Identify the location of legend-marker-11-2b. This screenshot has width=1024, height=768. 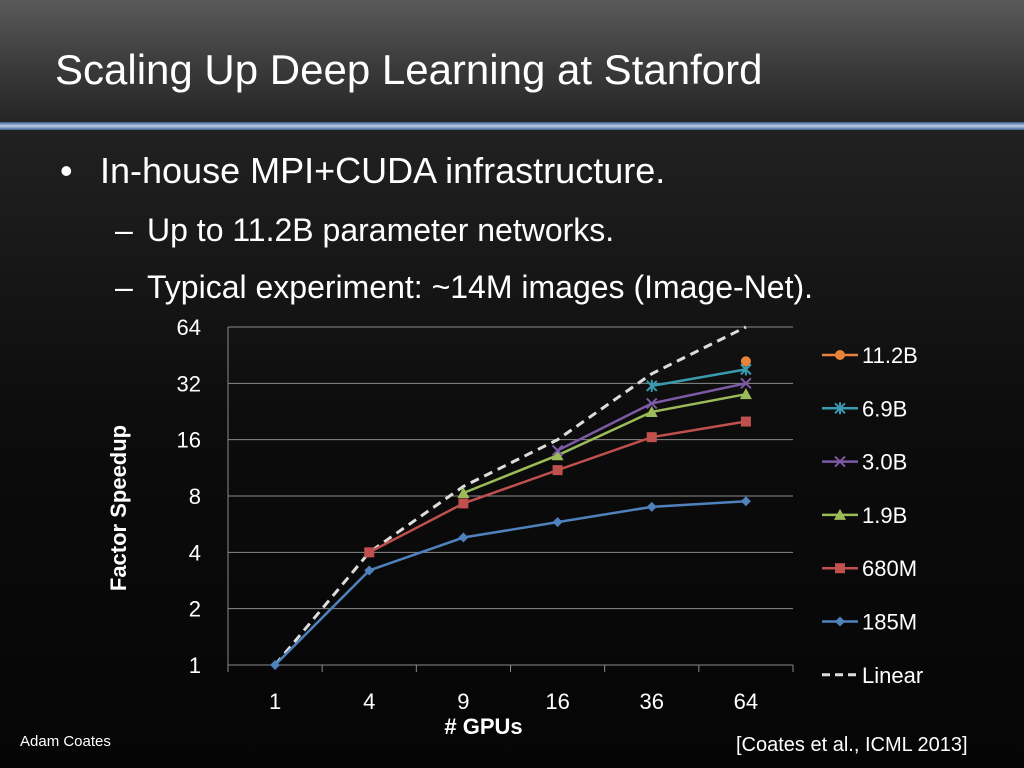
(840, 355).